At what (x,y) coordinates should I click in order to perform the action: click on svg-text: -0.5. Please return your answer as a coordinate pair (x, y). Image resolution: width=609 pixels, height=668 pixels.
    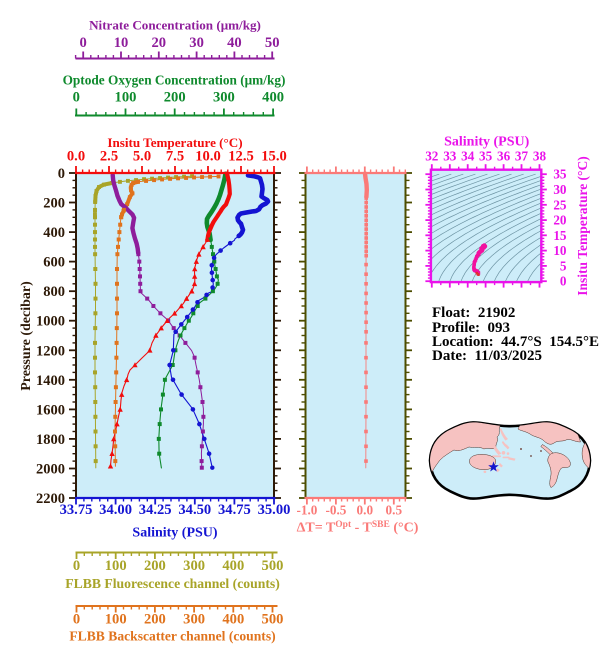
    Looking at the image, I should click on (335, 510).